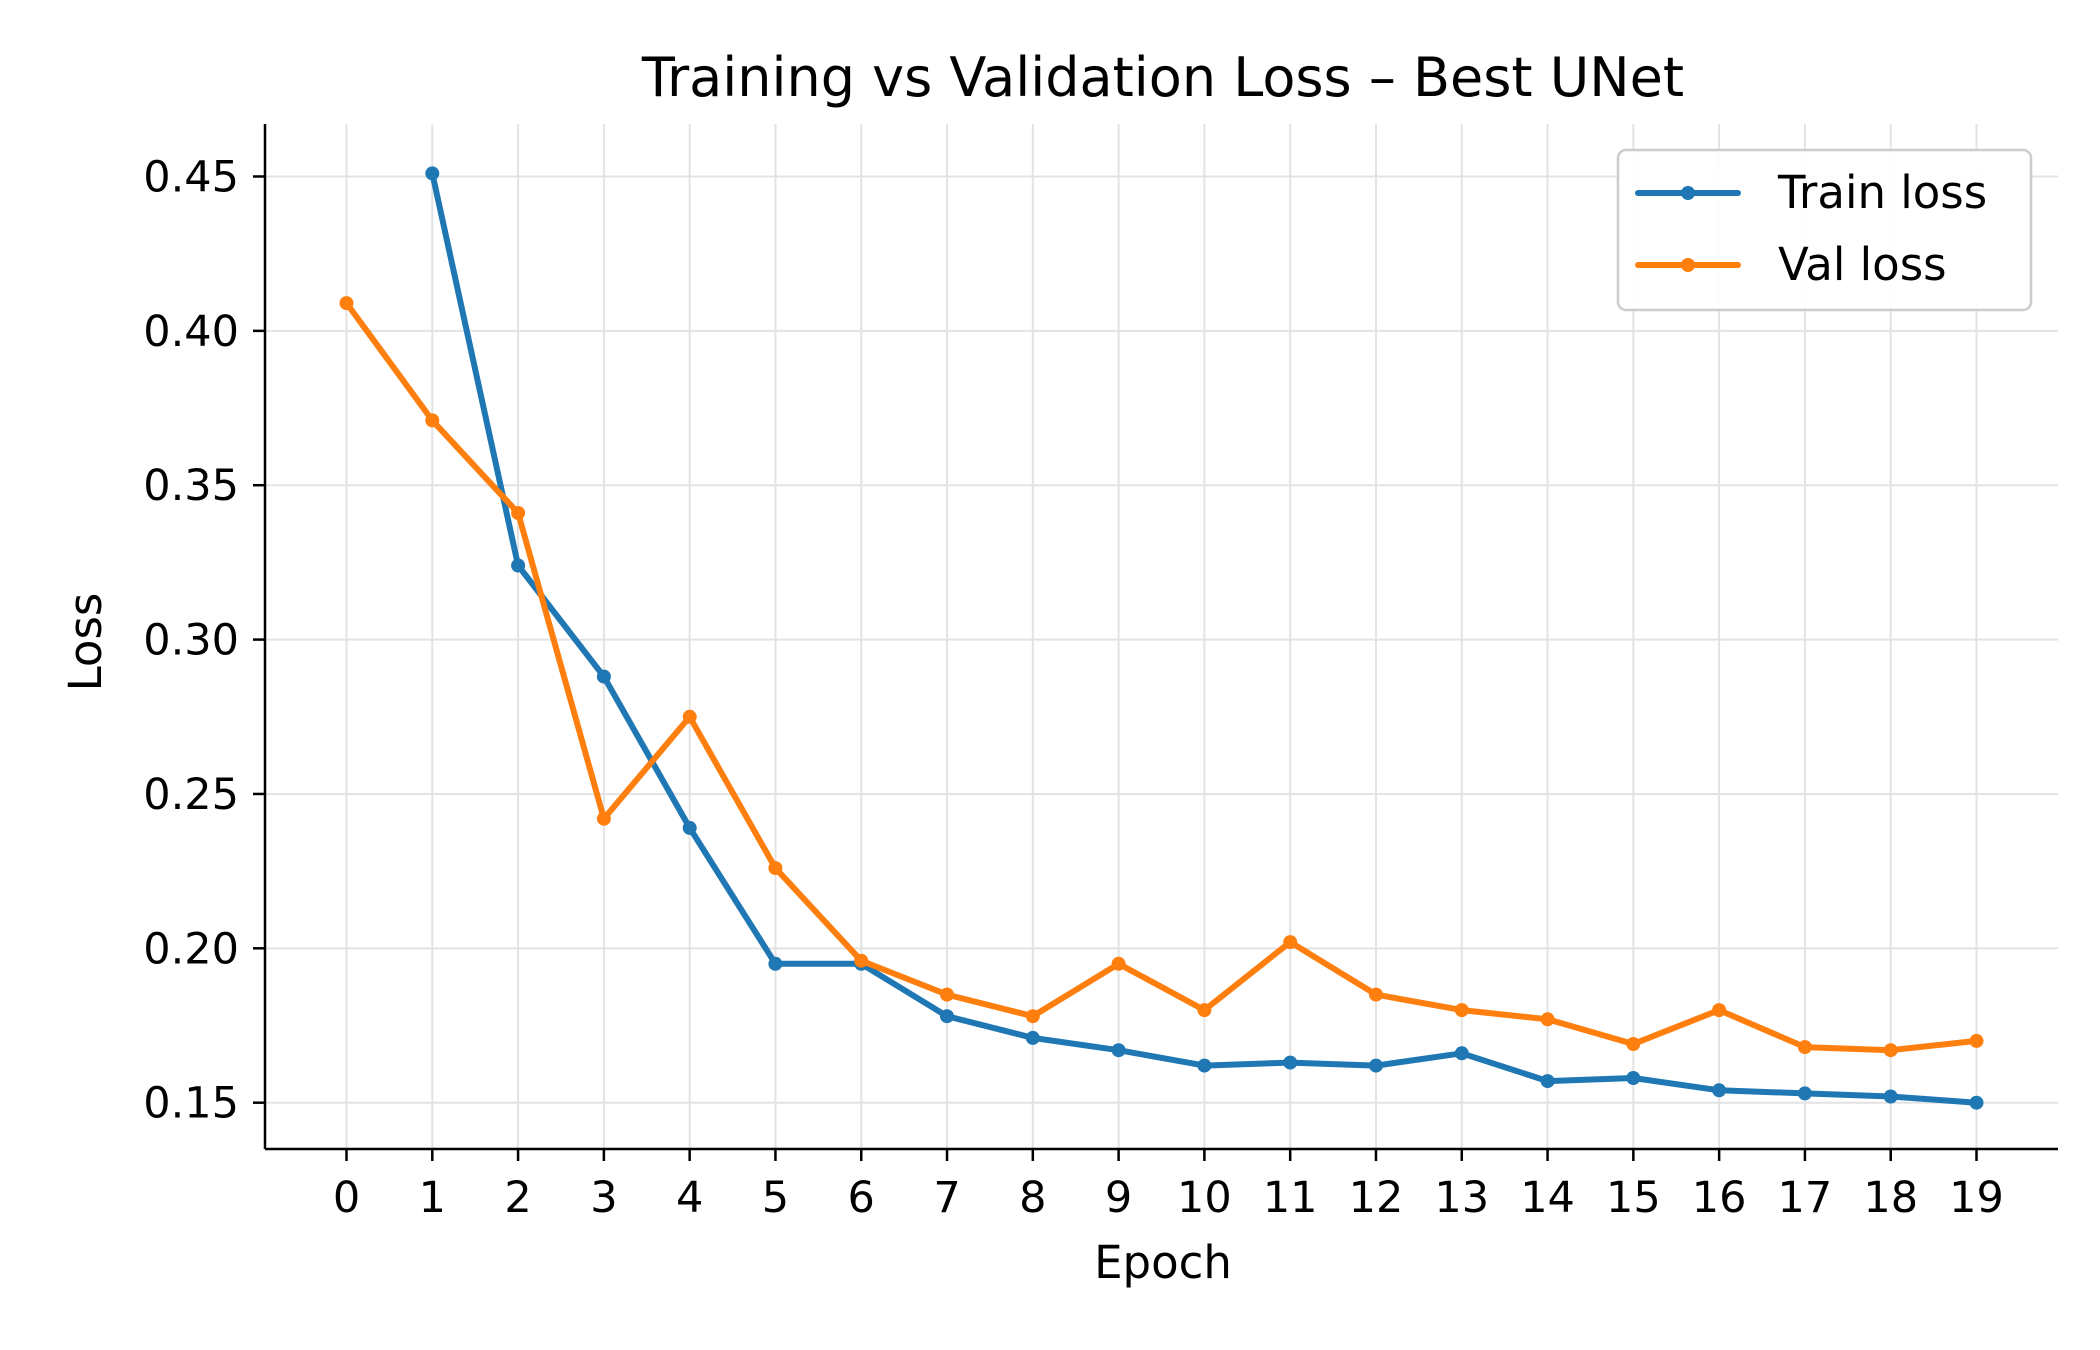  I want to click on x-tick-label: 6, so click(861, 1198).